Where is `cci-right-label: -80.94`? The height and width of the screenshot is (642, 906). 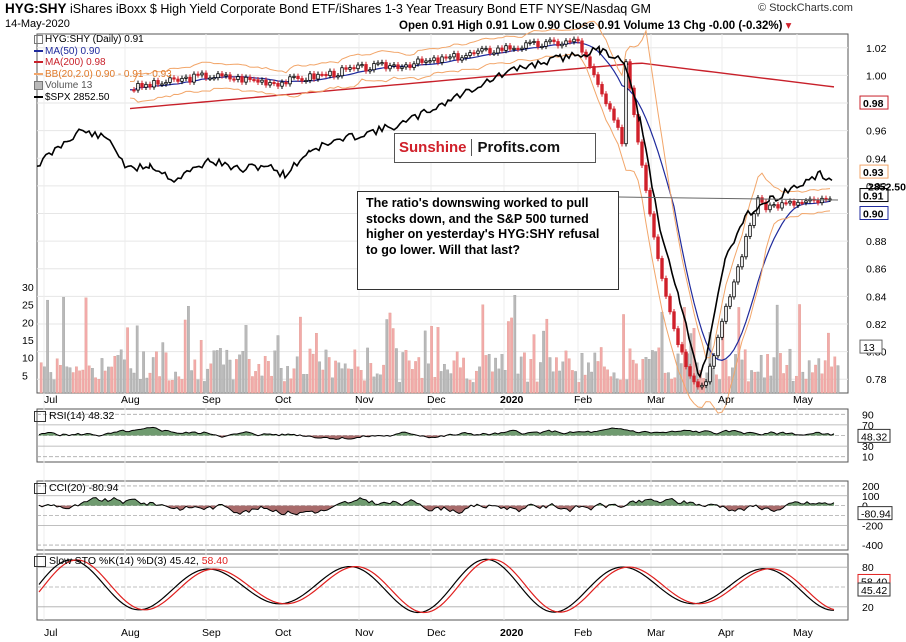 cci-right-label: -80.94 is located at coordinates (876, 515).